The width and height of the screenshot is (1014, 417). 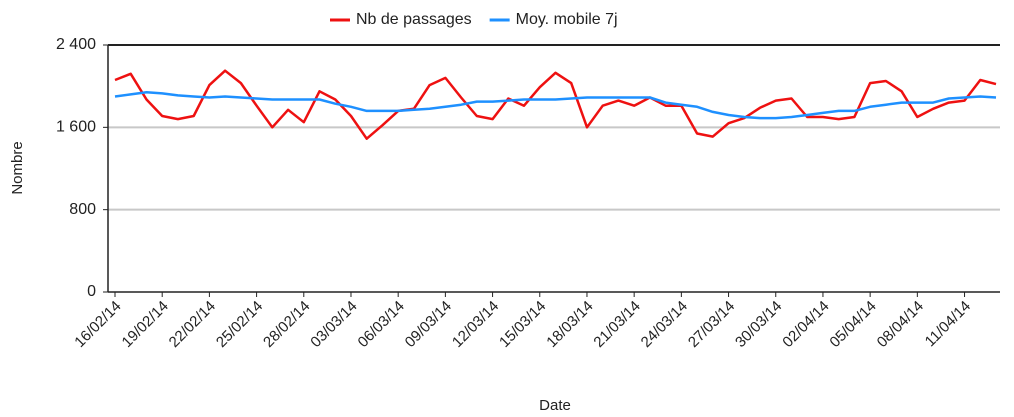 I want to click on x-tick-label: 05/04/14, so click(x=852, y=324).